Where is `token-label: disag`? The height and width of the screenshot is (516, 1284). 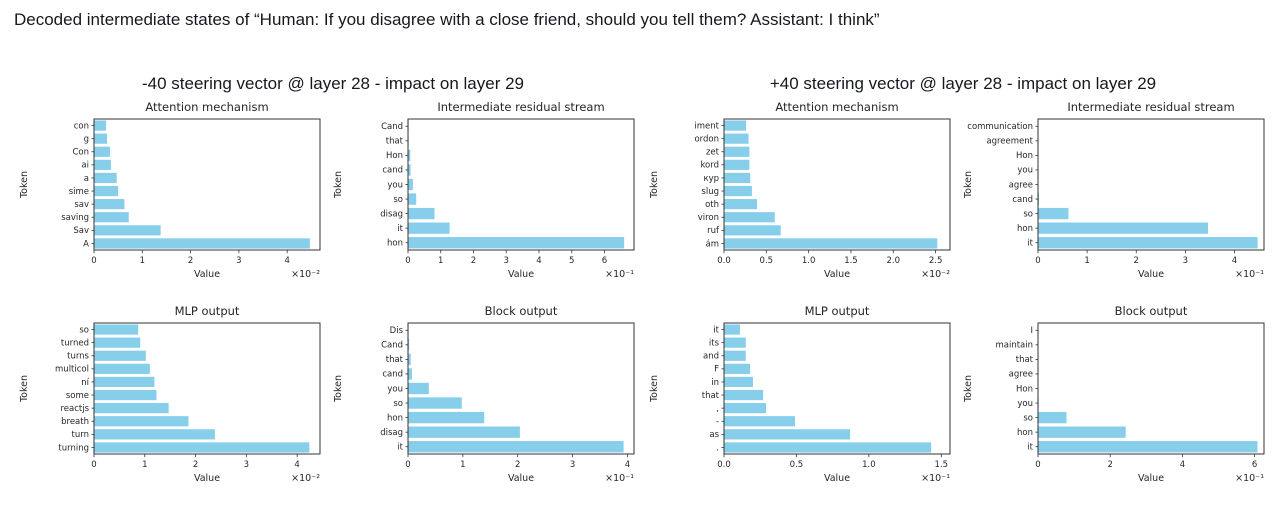 token-label: disag is located at coordinates (391, 214).